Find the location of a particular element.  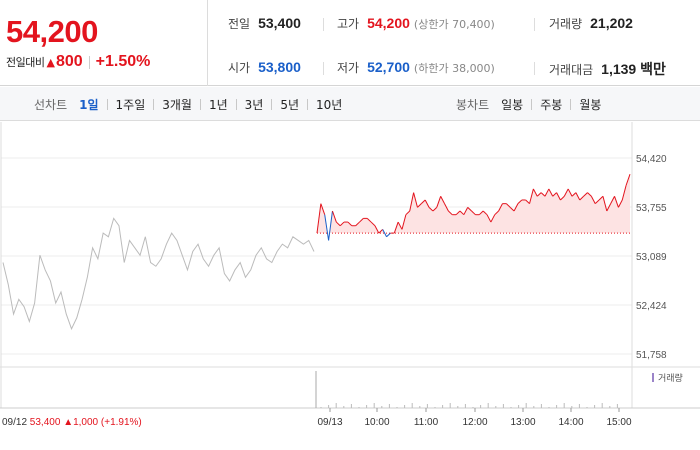

up-arrow-icon: ▲ is located at coordinates (50, 62).